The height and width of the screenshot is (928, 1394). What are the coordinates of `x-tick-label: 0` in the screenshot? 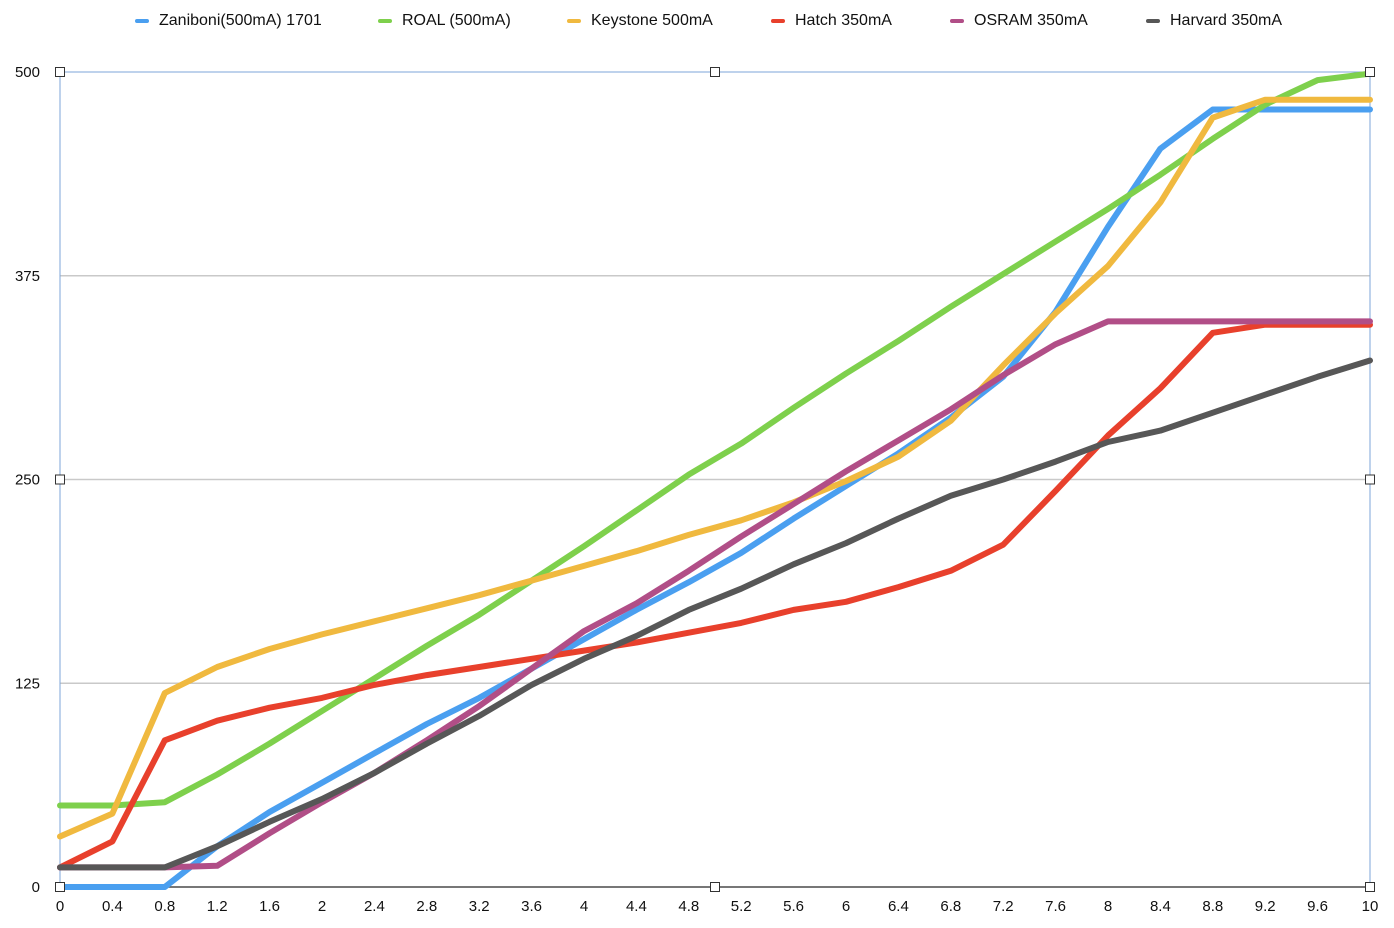 It's located at (60, 906).